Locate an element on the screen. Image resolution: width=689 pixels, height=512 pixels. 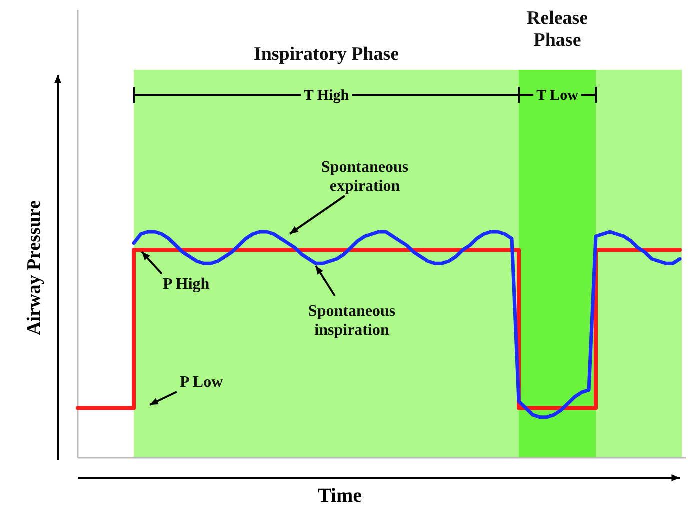
annotation: P Low is located at coordinates (202, 382).